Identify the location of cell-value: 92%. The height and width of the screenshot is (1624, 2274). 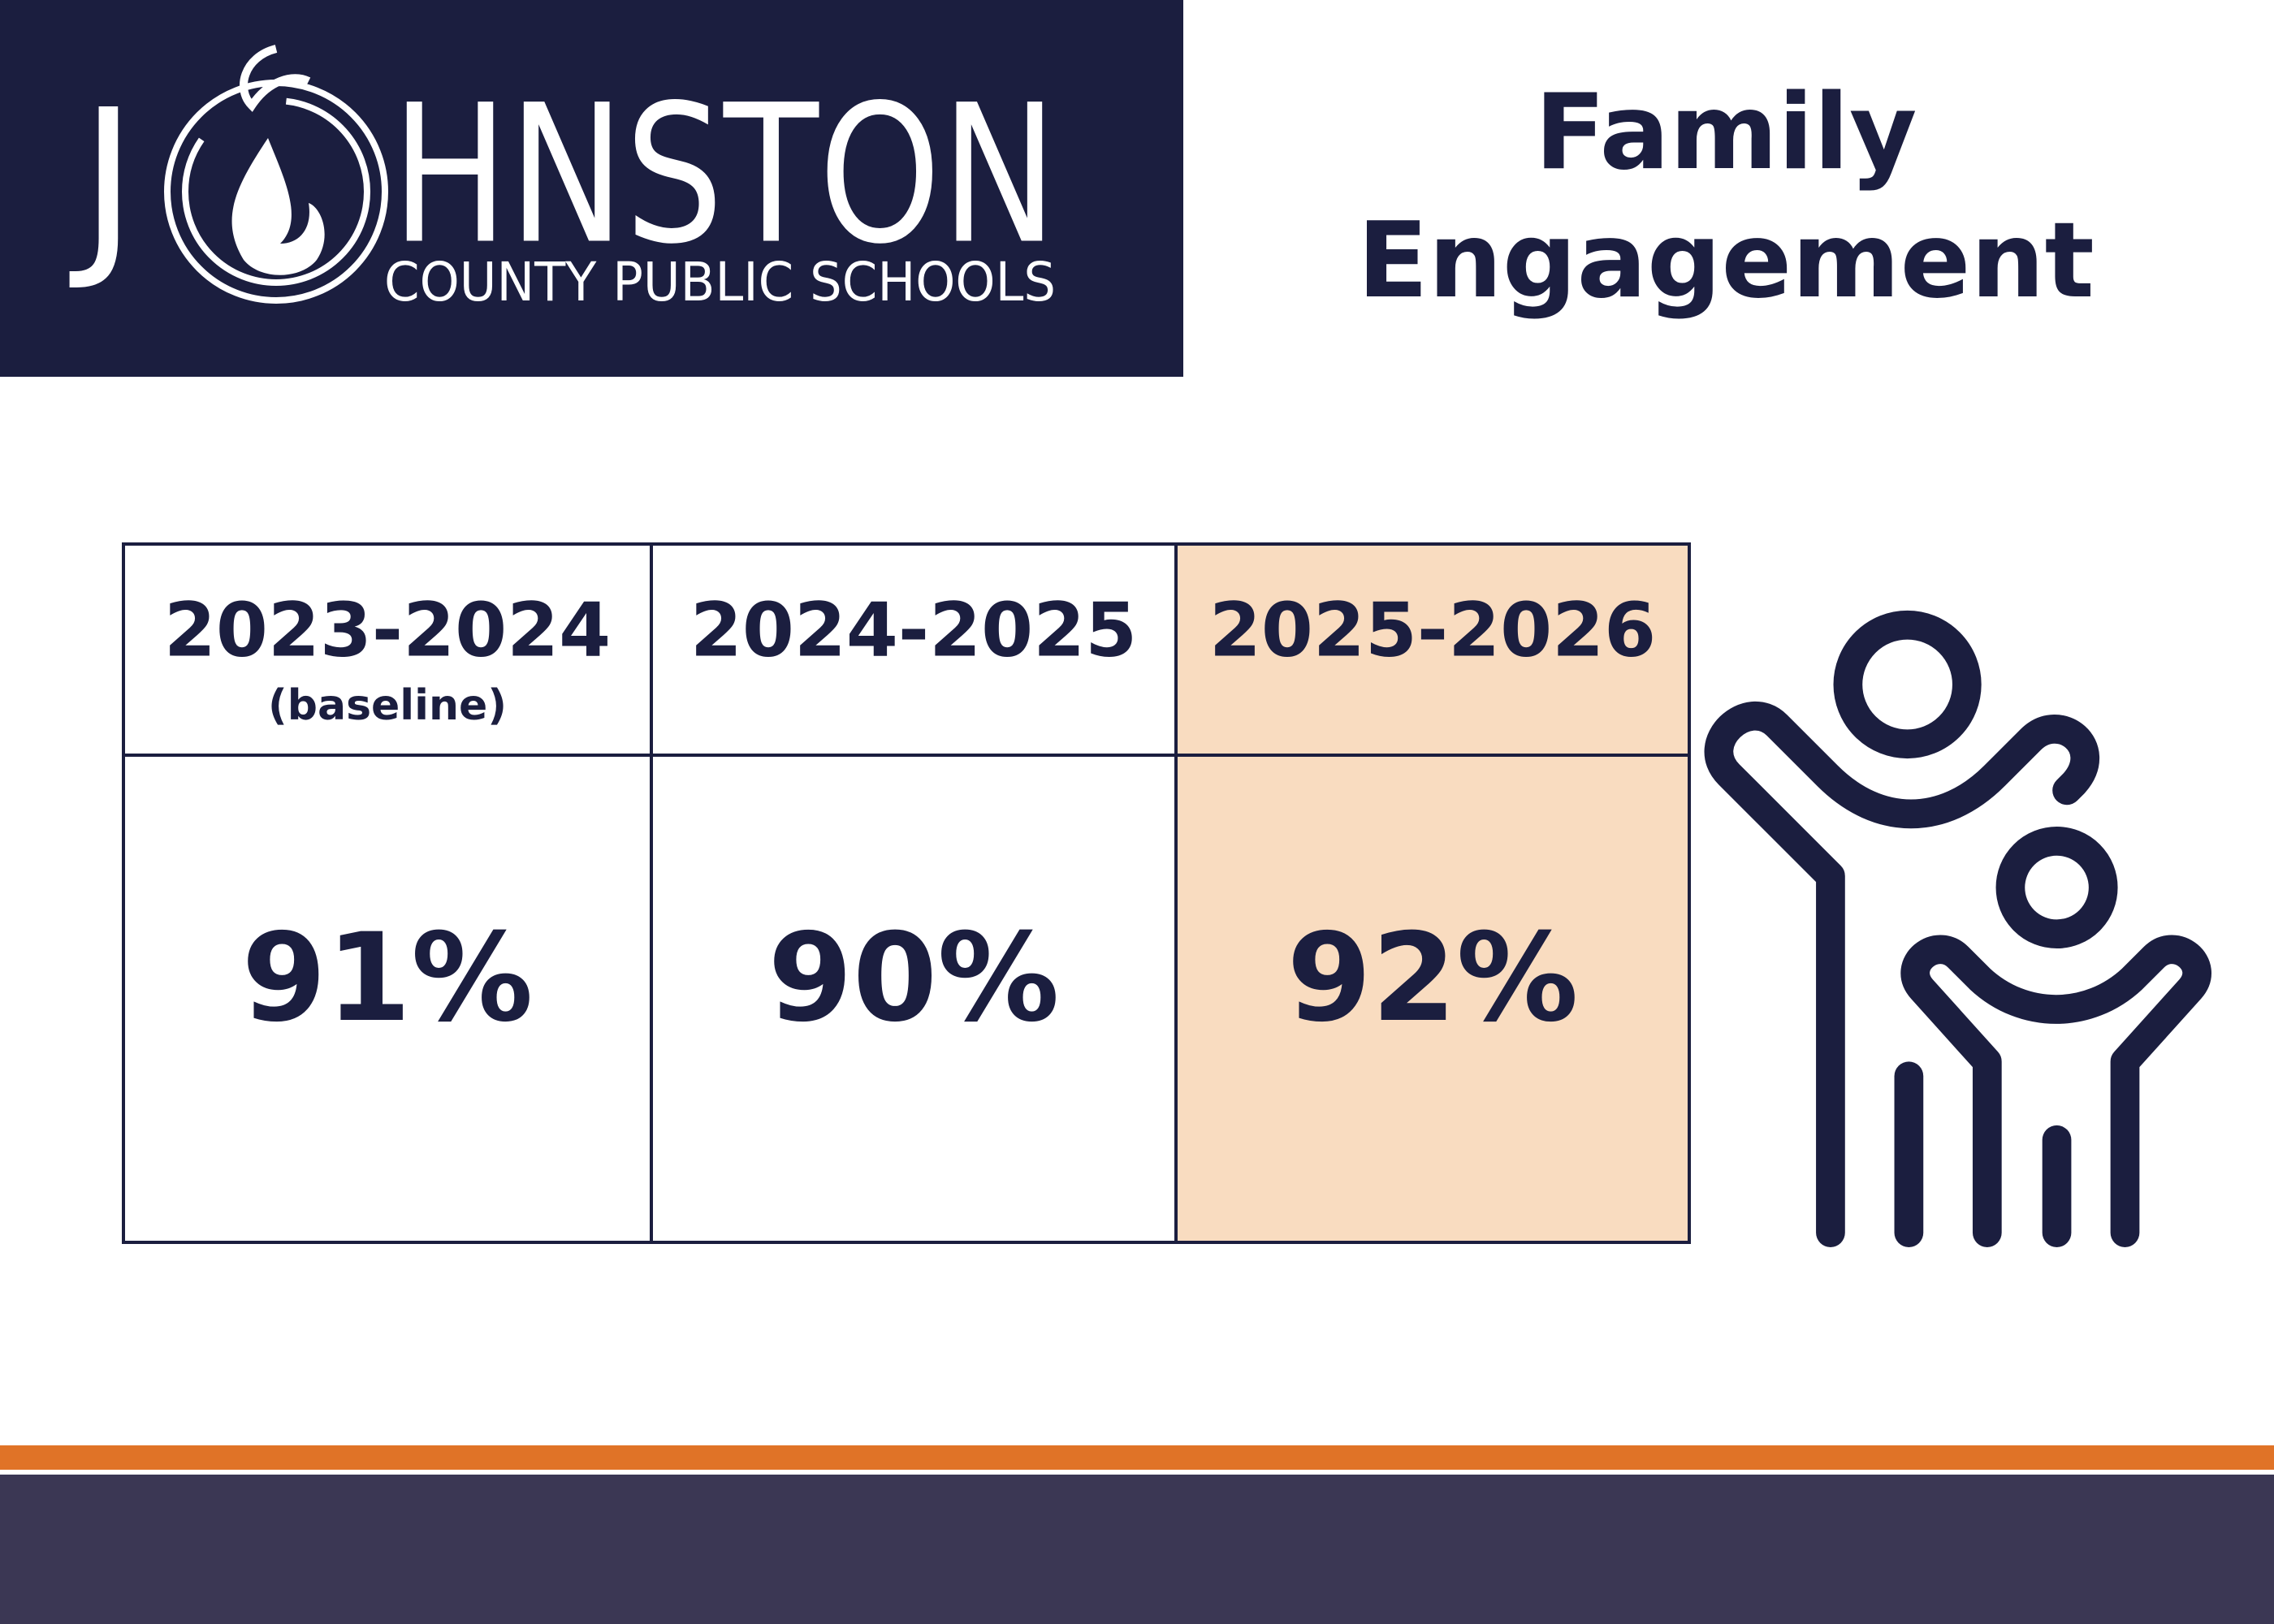
(1432, 979).